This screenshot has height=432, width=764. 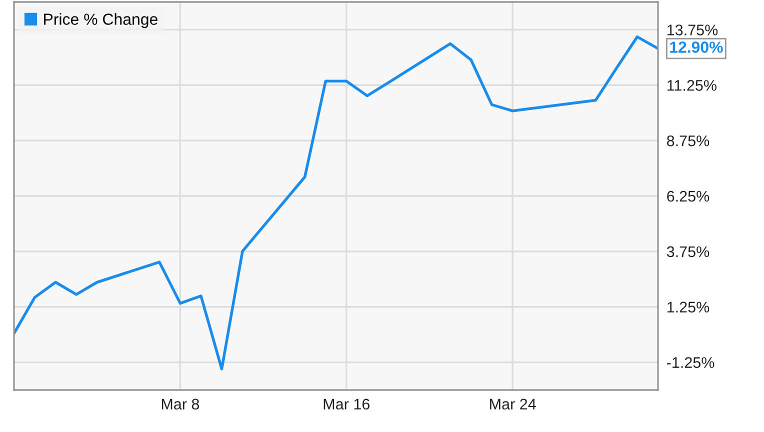 What do you see at coordinates (688, 140) in the screenshot?
I see `y-tick-label: 8.75%` at bounding box center [688, 140].